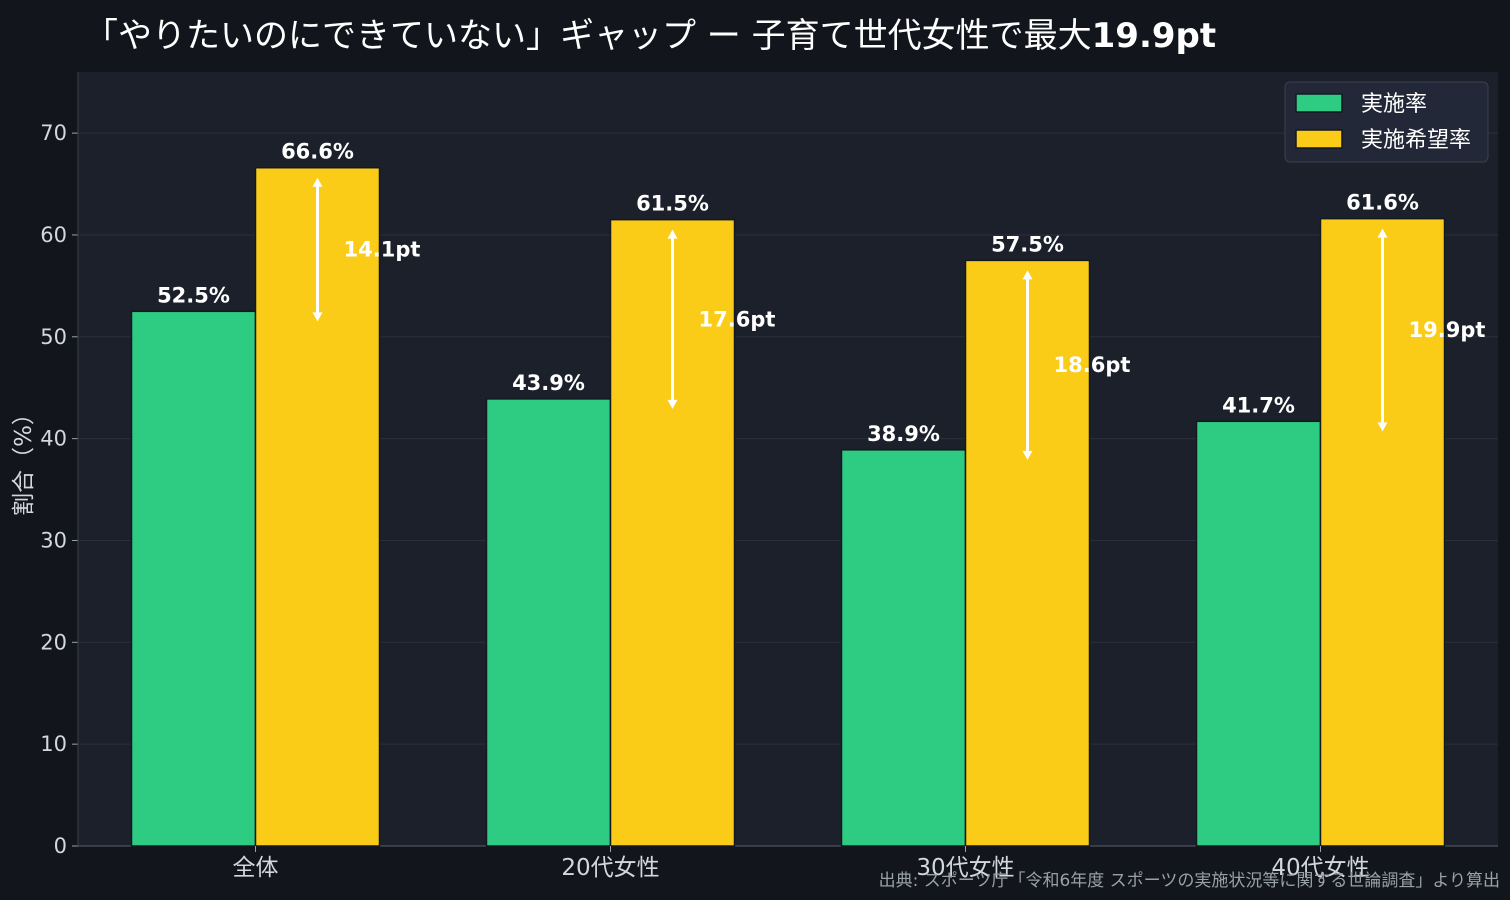 The width and height of the screenshot is (1510, 900). What do you see at coordinates (53, 744) in the screenshot?
I see `y-tick-label: 10` at bounding box center [53, 744].